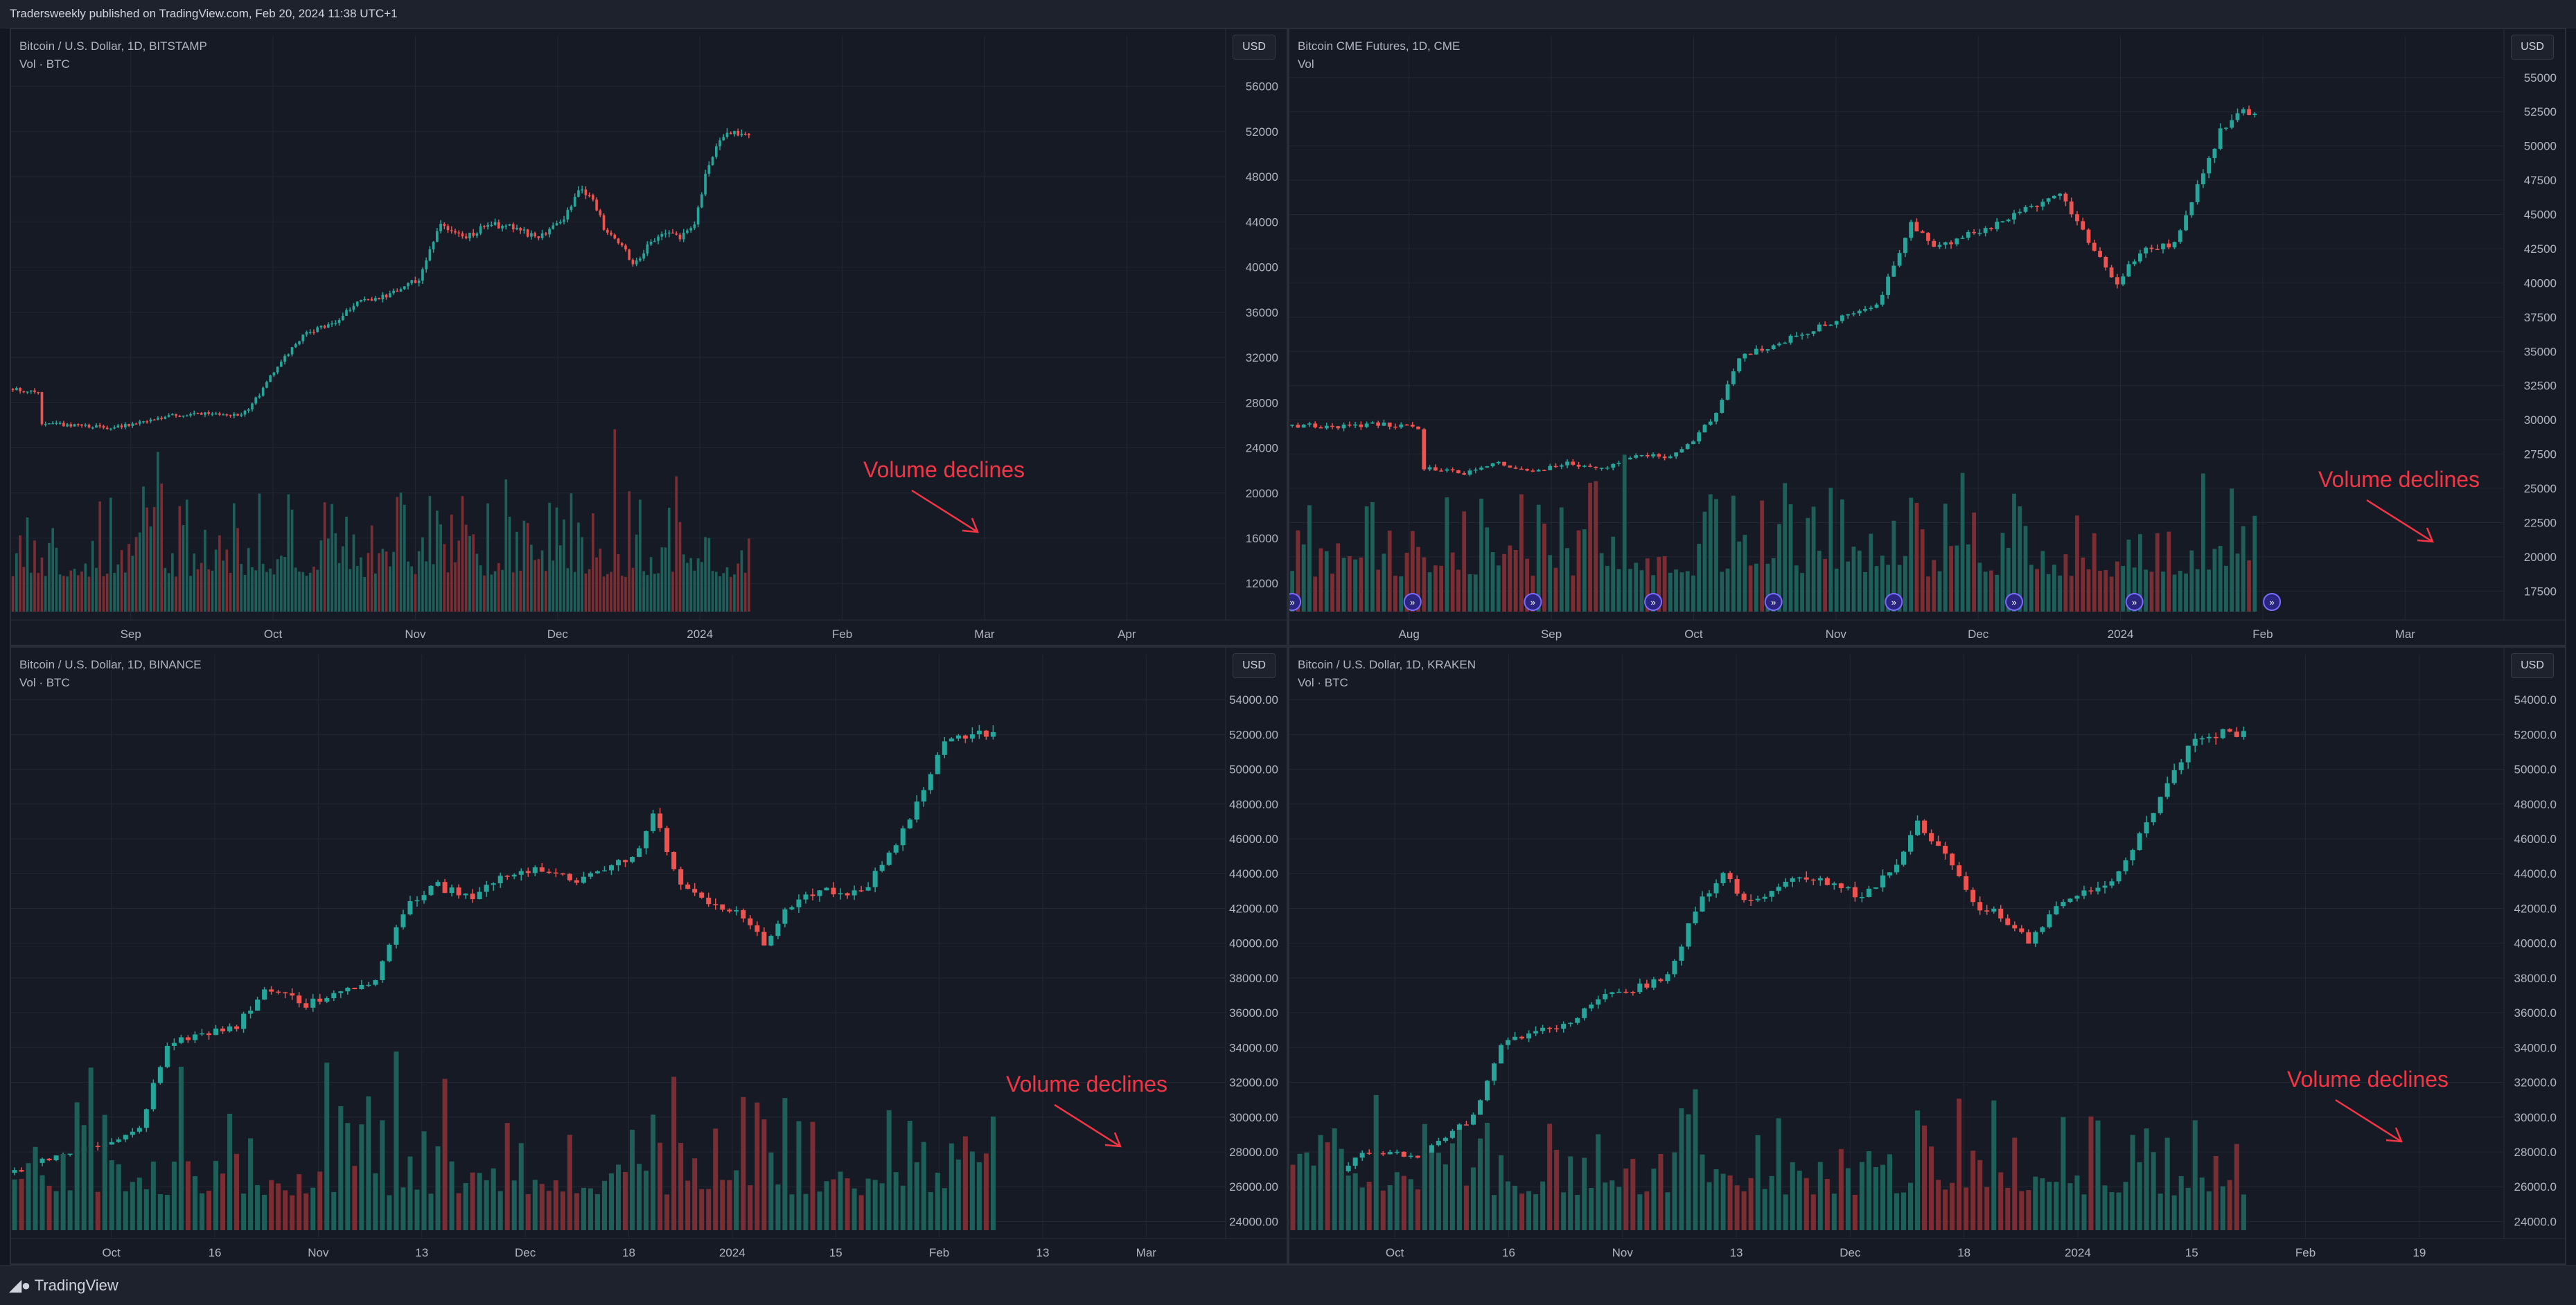 Image resolution: width=2576 pixels, height=1305 pixels. What do you see at coordinates (111, 664) in the screenshot?
I see `symbol-title: Bitcoin / U.S. Dollar, 1D, BINANCE` at bounding box center [111, 664].